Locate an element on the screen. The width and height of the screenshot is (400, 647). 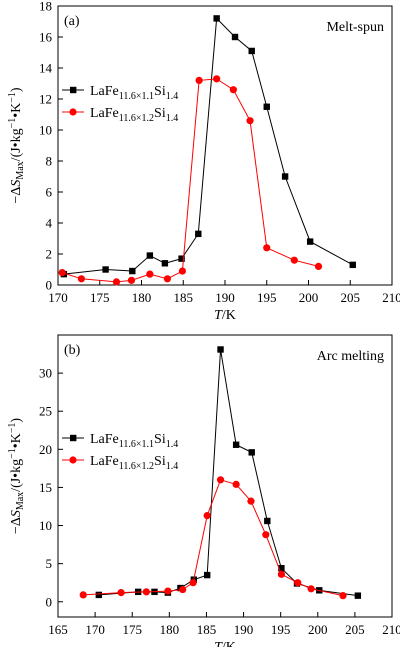
y-tick-label: 4 is located at coordinates (49, 223).